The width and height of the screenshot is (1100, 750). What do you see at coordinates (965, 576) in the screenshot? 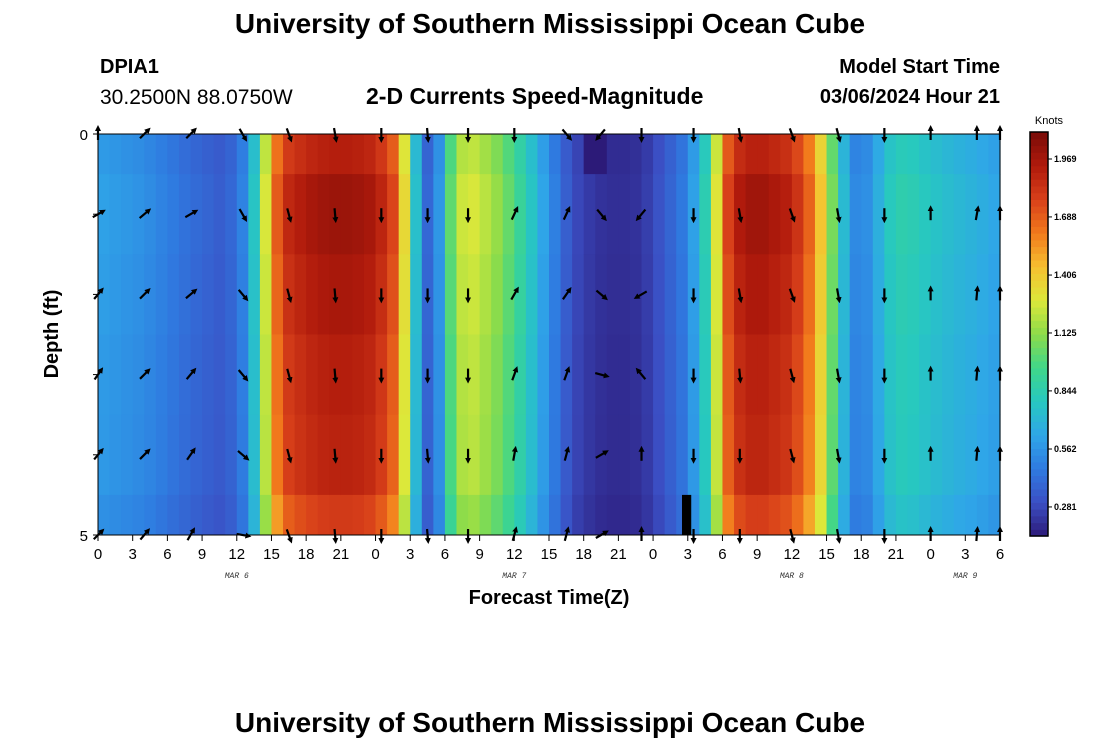
I see `date-label: MAR 9` at bounding box center [965, 576].